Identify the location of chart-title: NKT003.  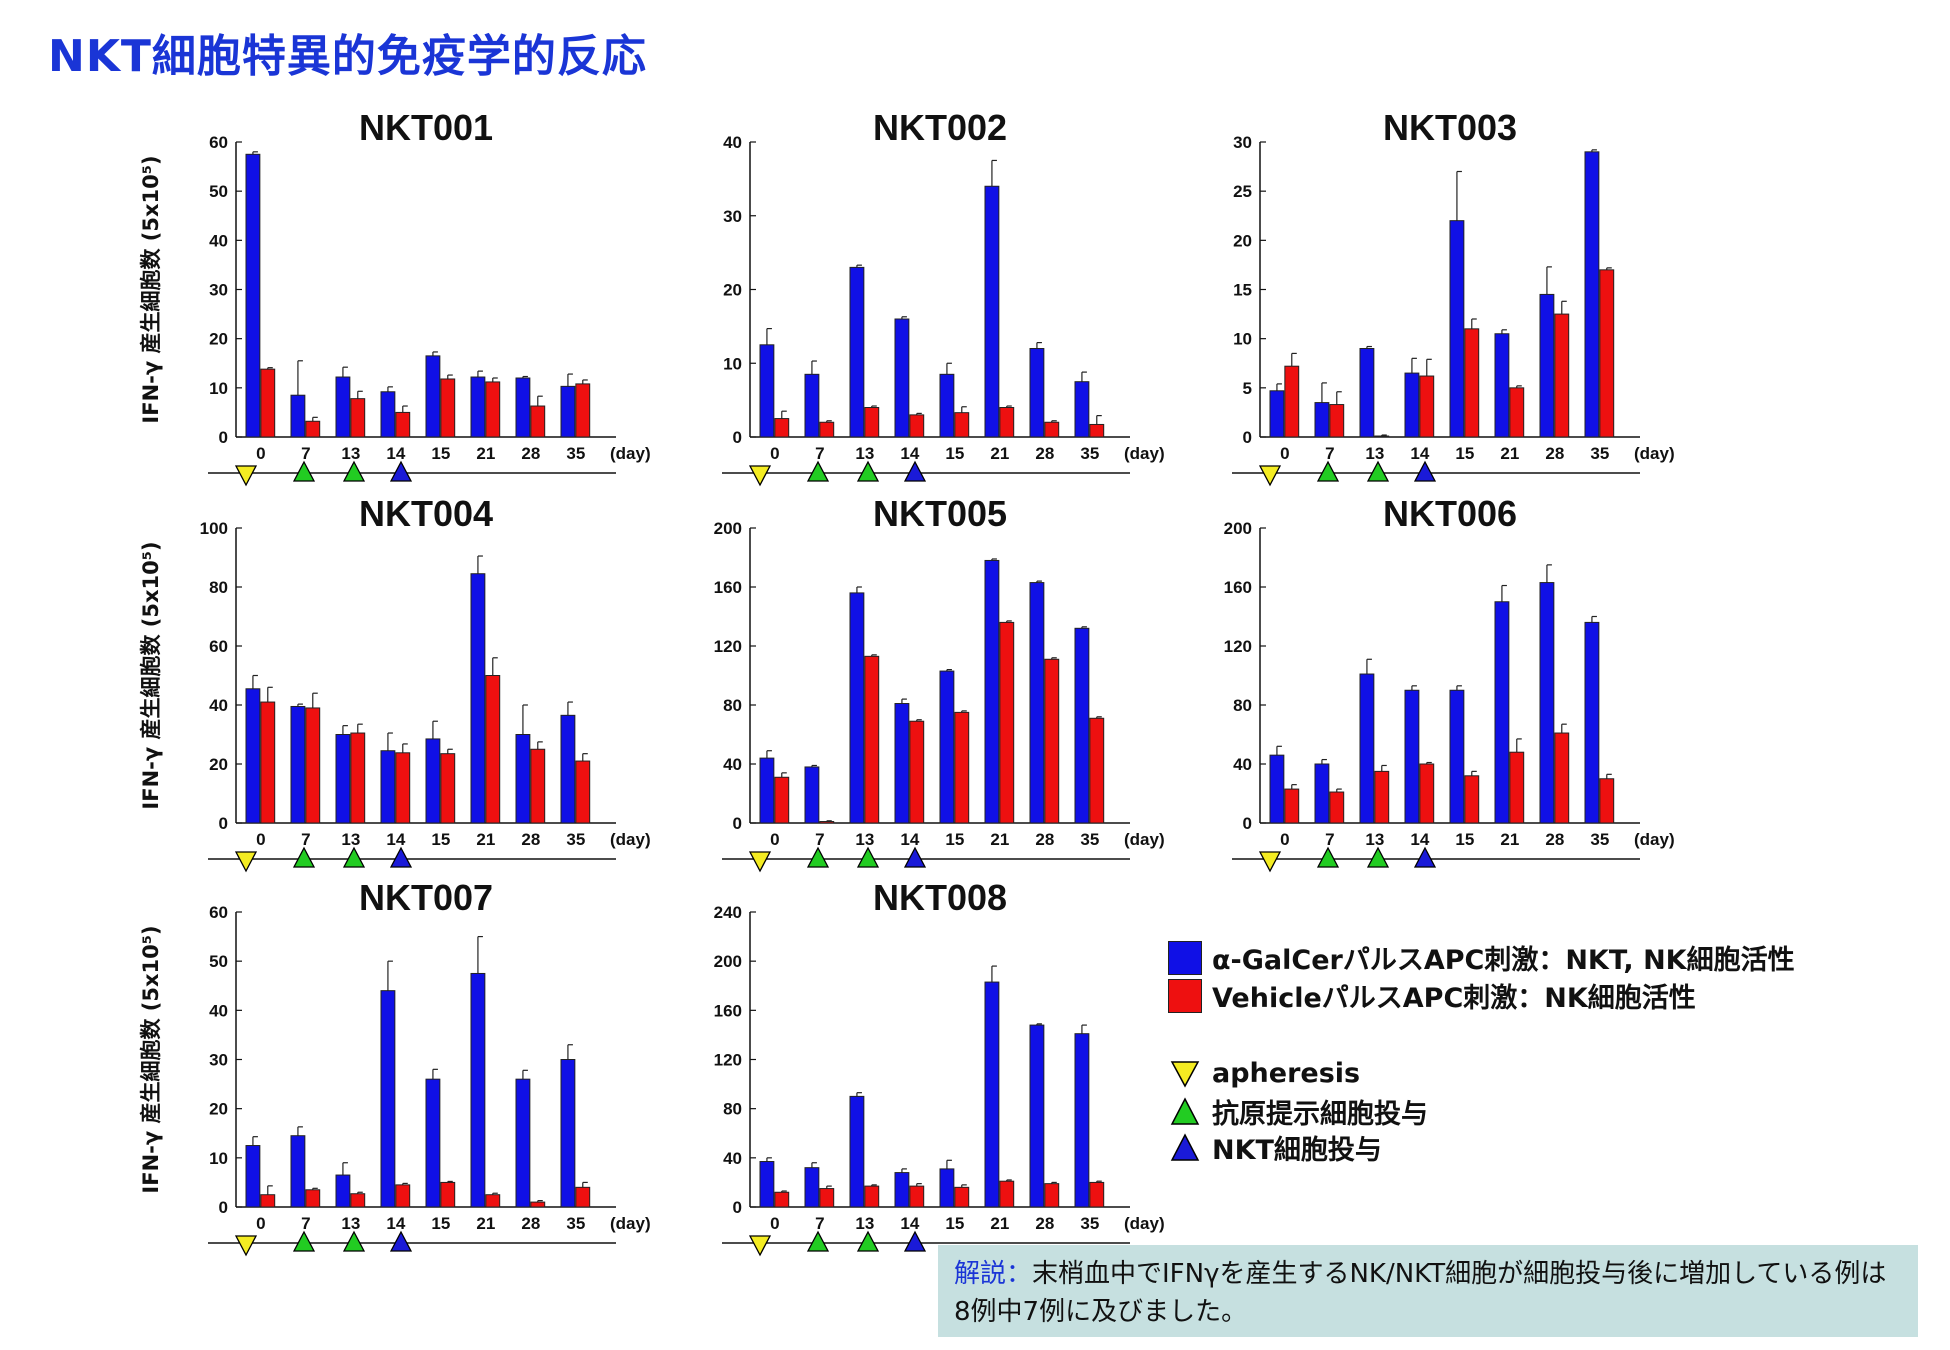
(1450, 127).